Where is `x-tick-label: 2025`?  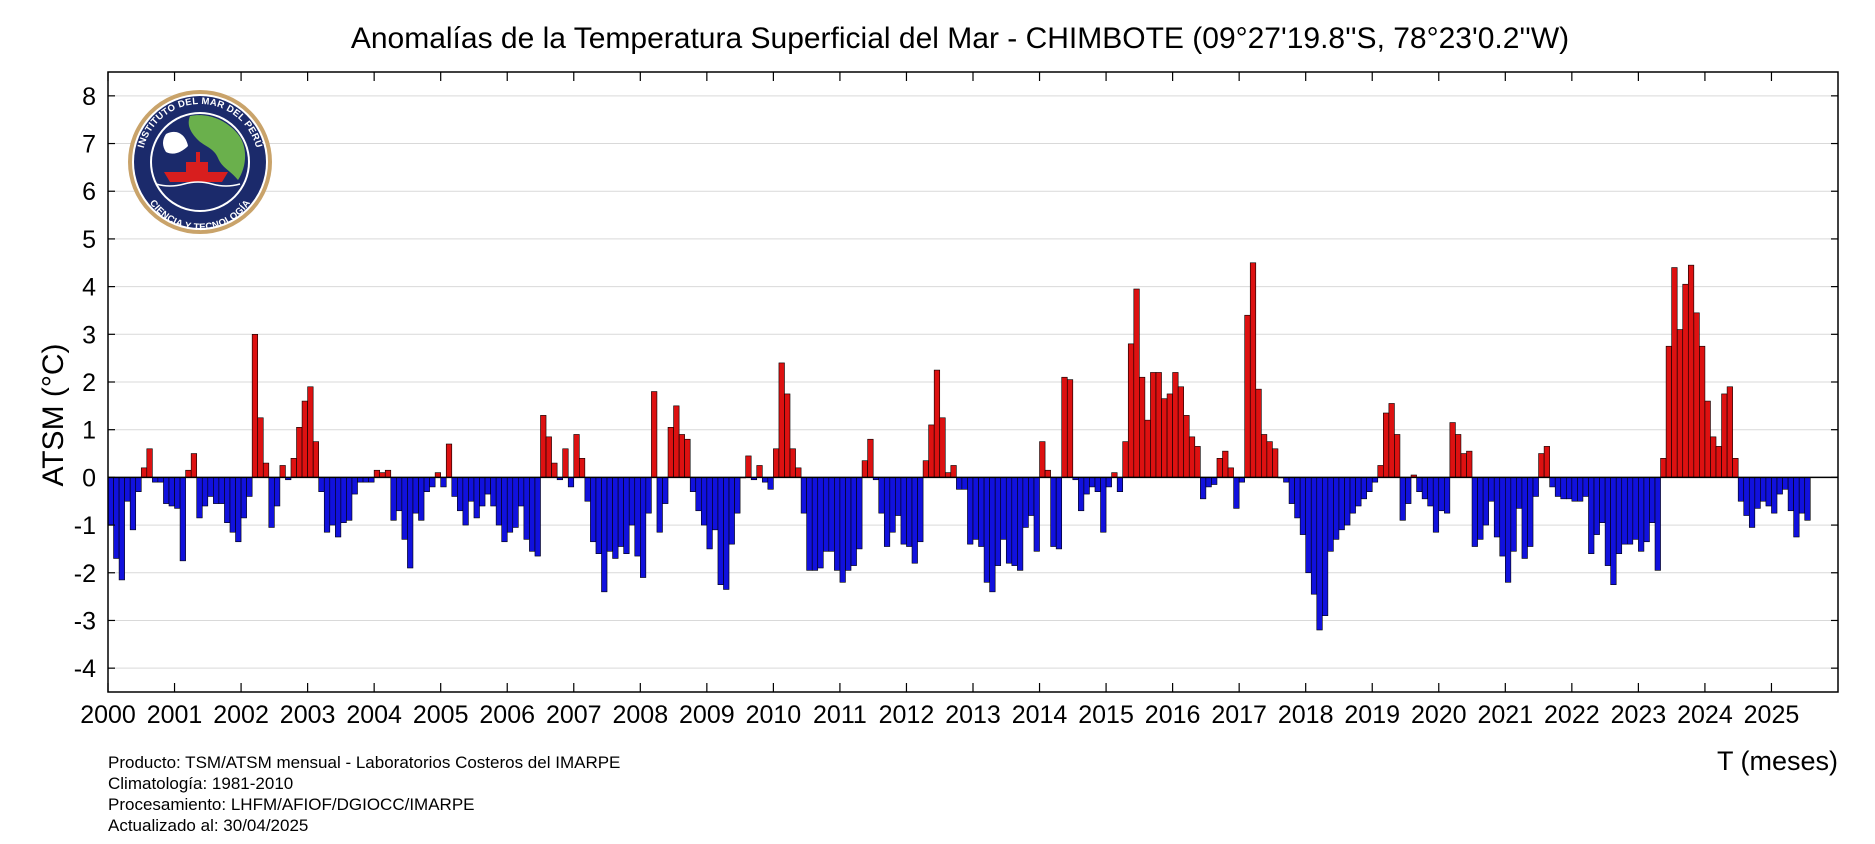
x-tick-label: 2025 is located at coordinates (1772, 715).